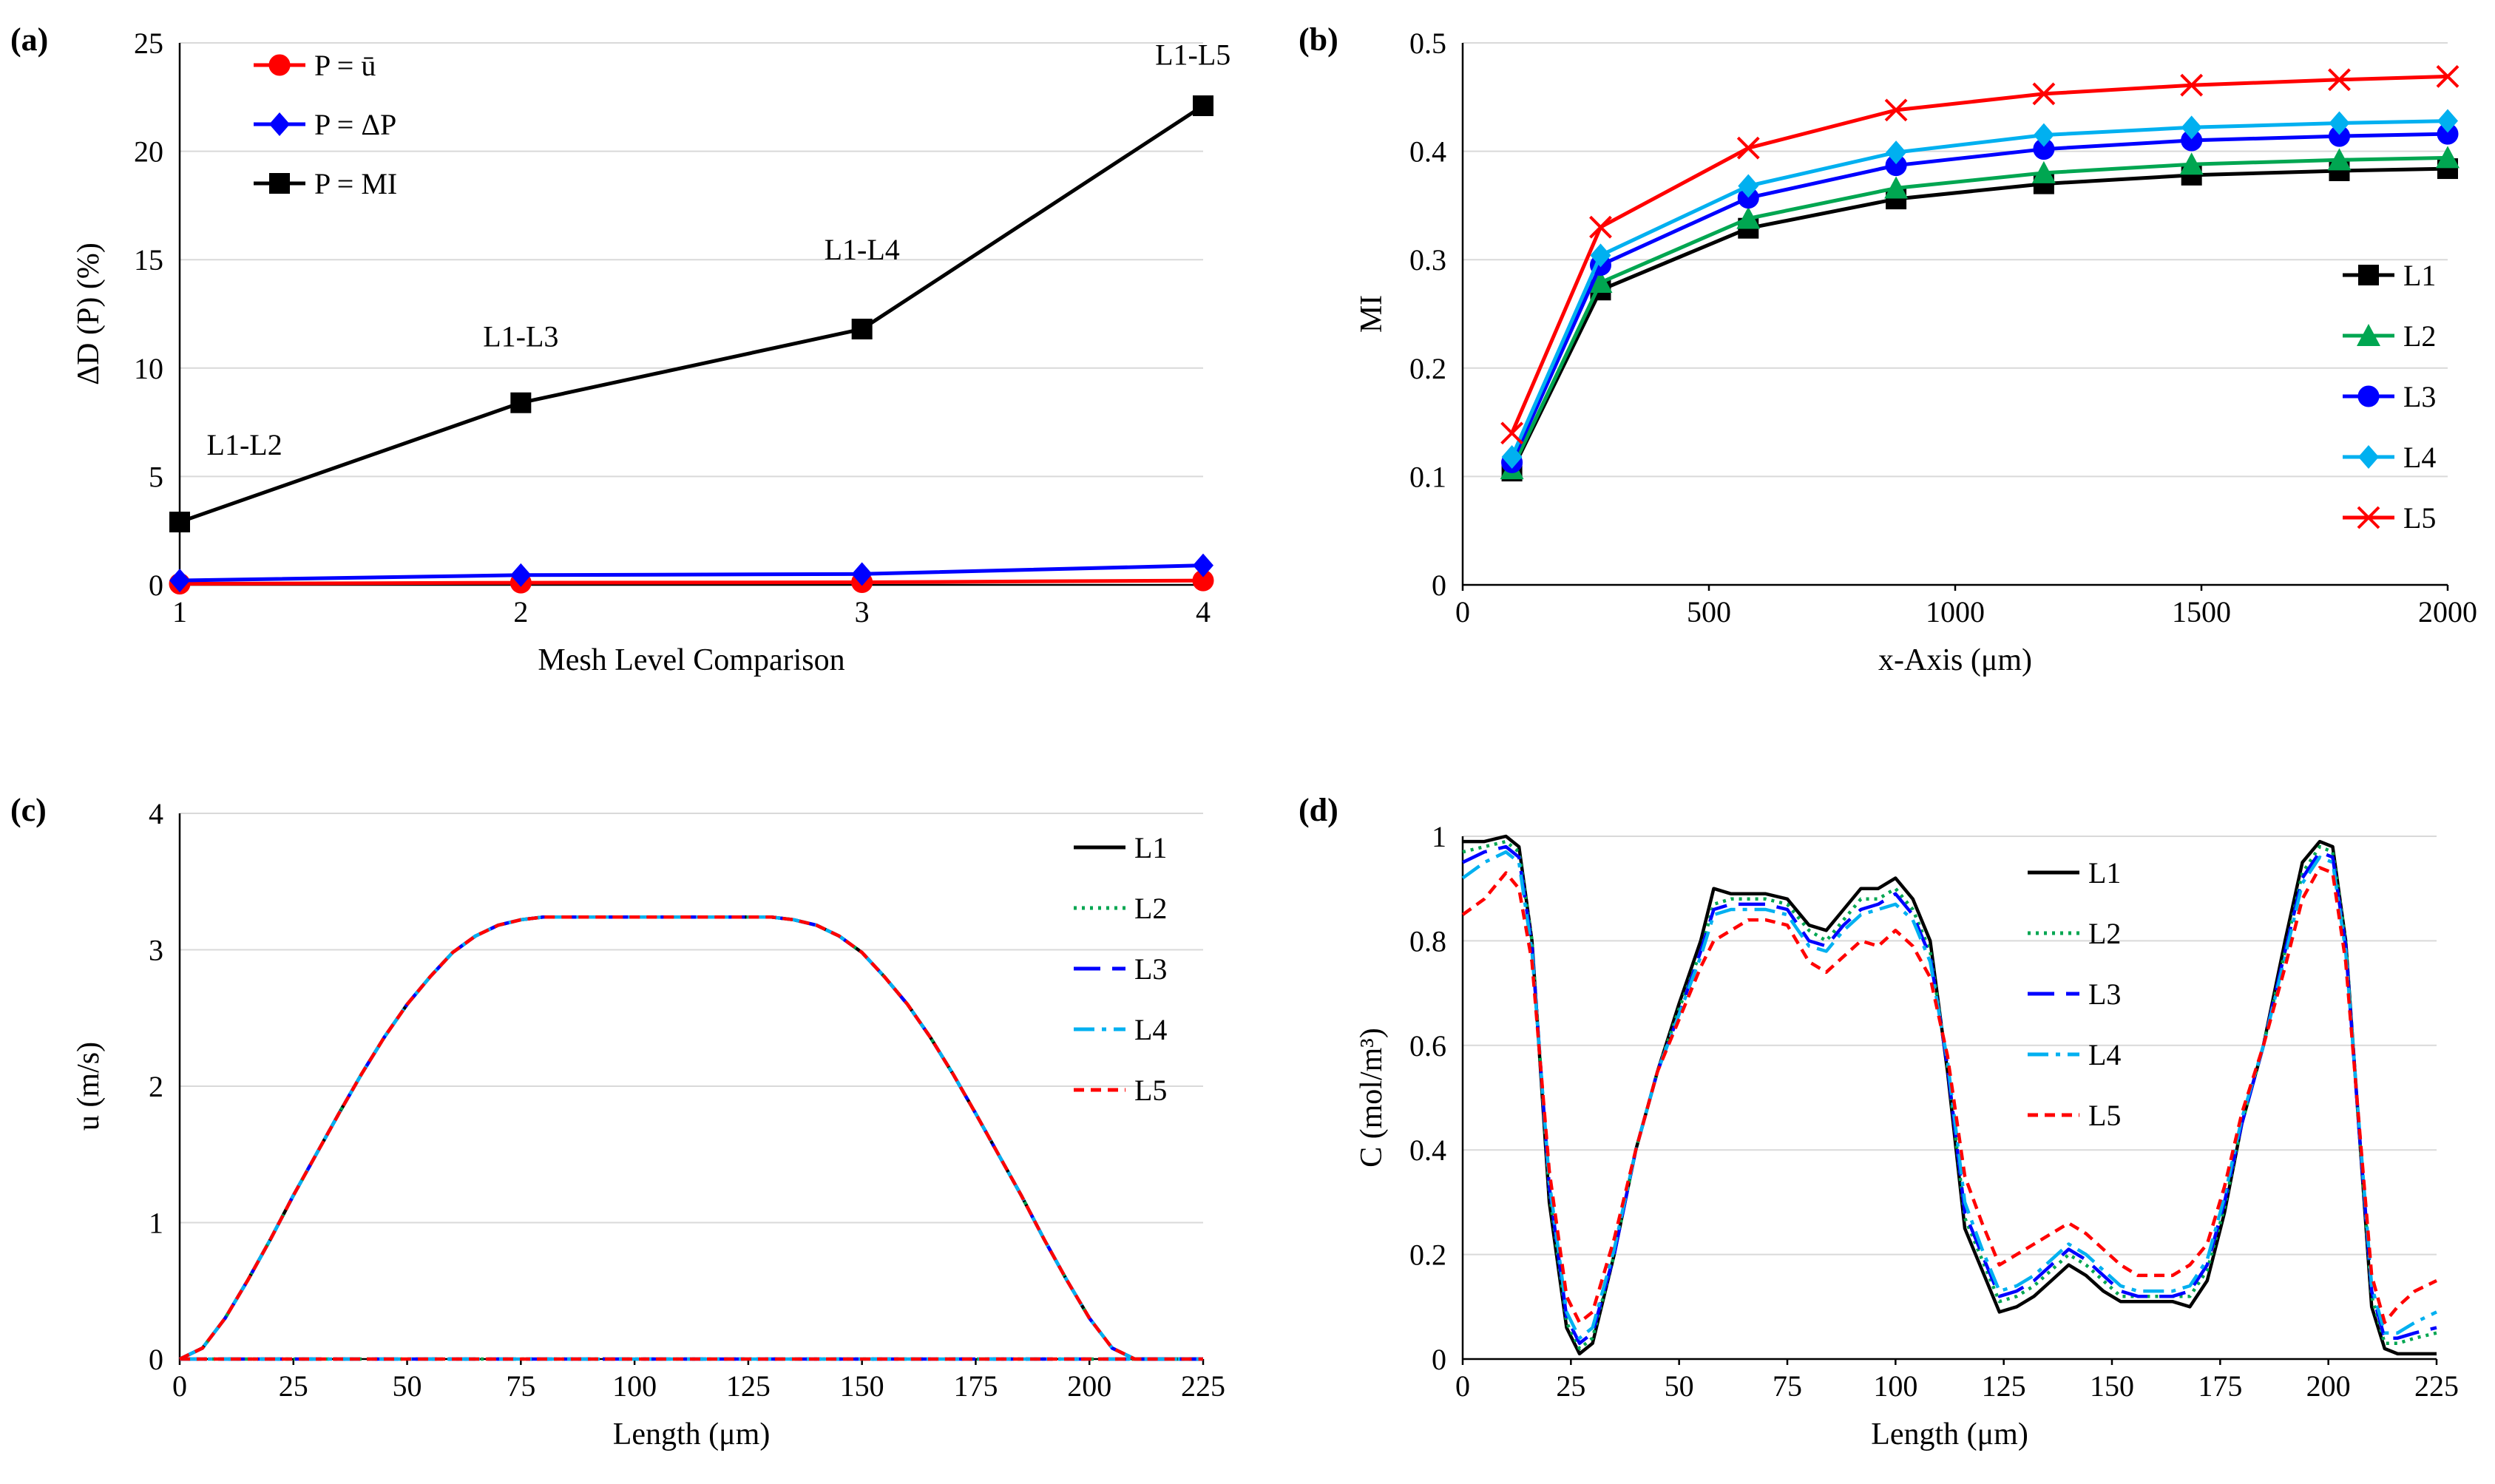 The width and height of the screenshot is (2495, 1484). I want to click on y-tick-label: 2, so click(156, 1086).